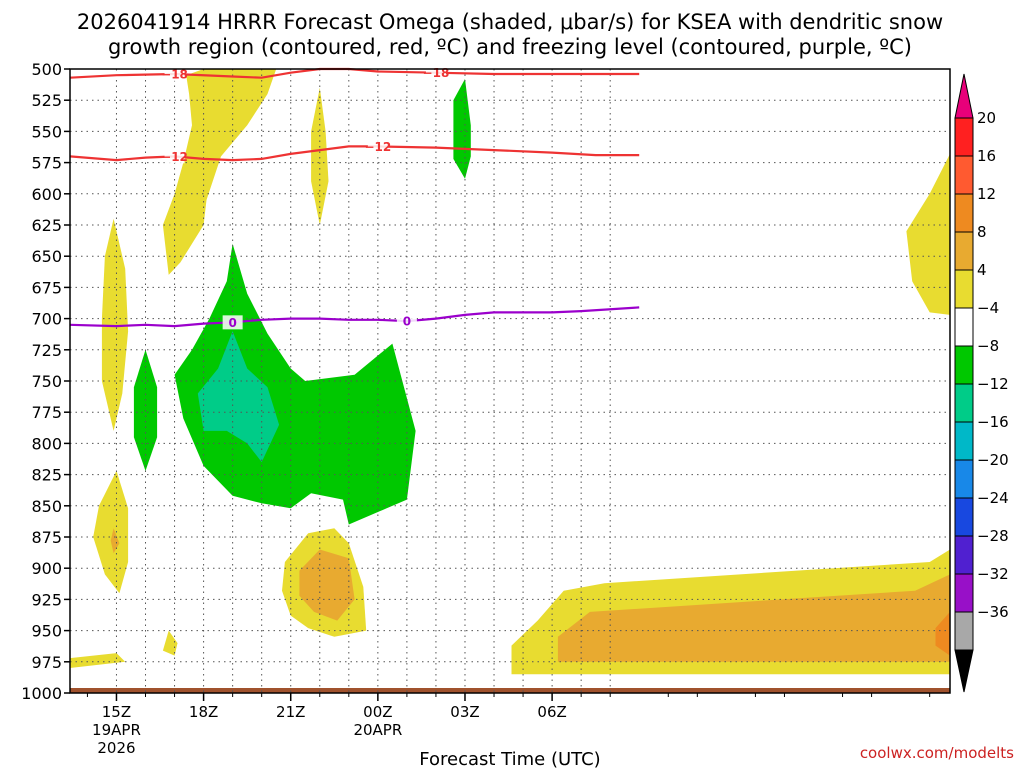 This screenshot has width=1024, height=768. What do you see at coordinates (988, 308) in the screenshot?
I see `colorbar-label: −4` at bounding box center [988, 308].